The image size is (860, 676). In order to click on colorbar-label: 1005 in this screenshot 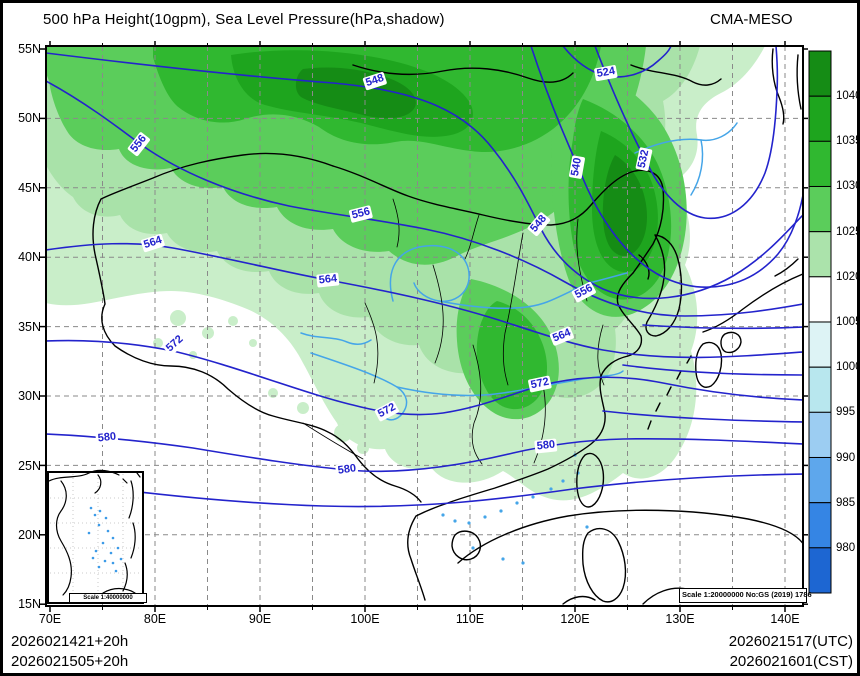, I will do `click(848, 322)`.